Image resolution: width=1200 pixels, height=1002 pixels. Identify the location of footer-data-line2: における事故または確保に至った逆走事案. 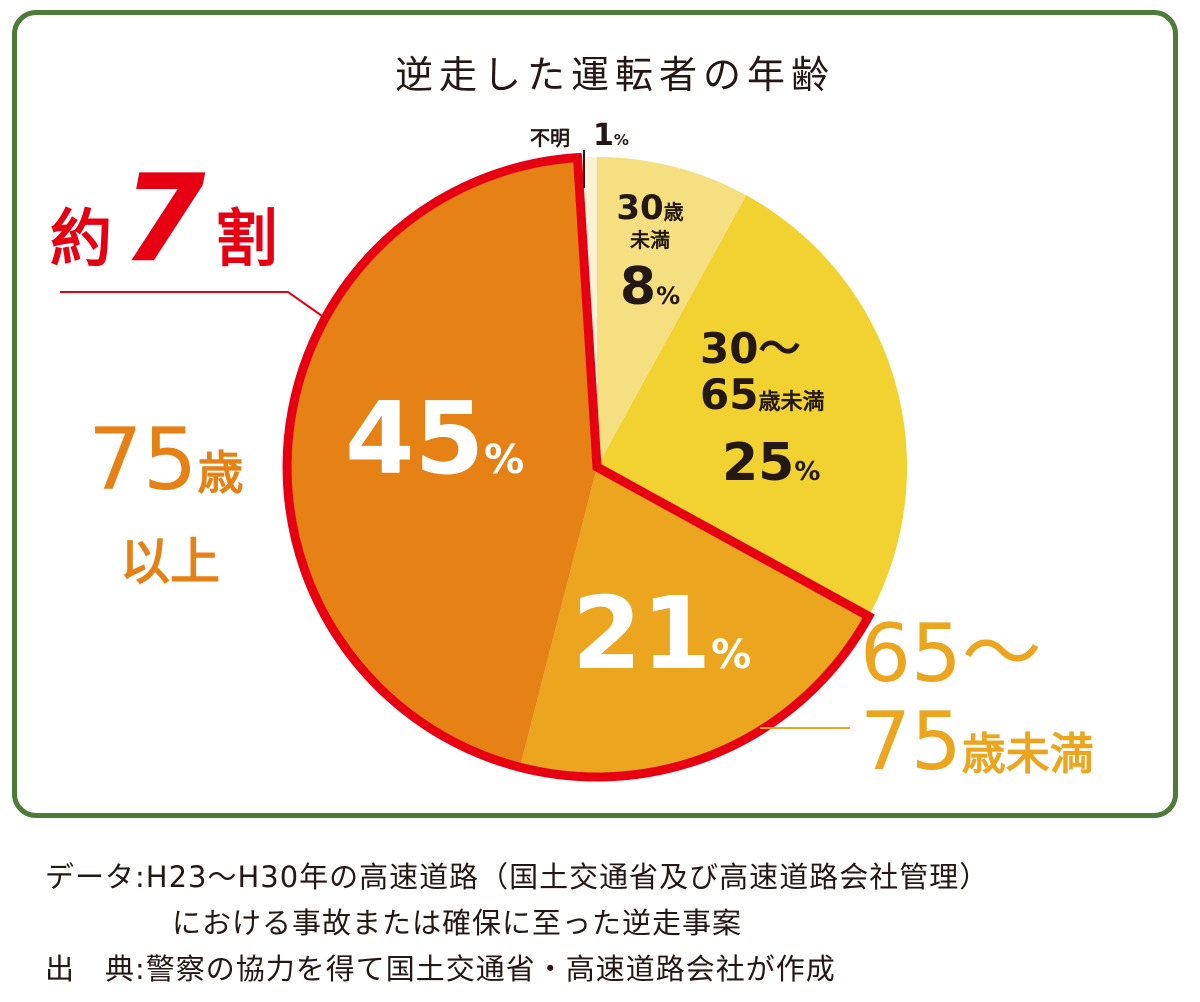
(457, 923).